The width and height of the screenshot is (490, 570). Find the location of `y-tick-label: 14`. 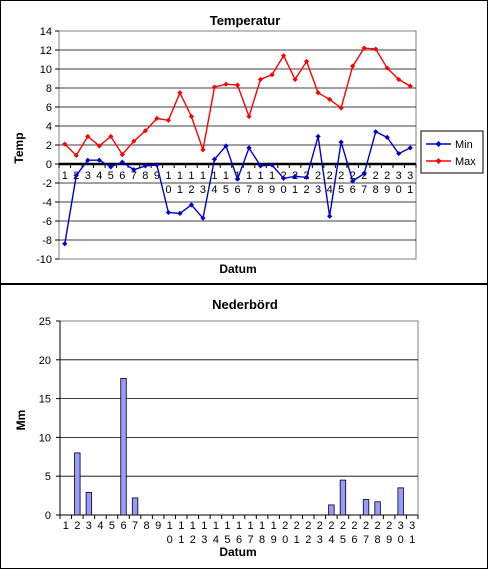

y-tick-label: 14 is located at coordinates (46, 32).